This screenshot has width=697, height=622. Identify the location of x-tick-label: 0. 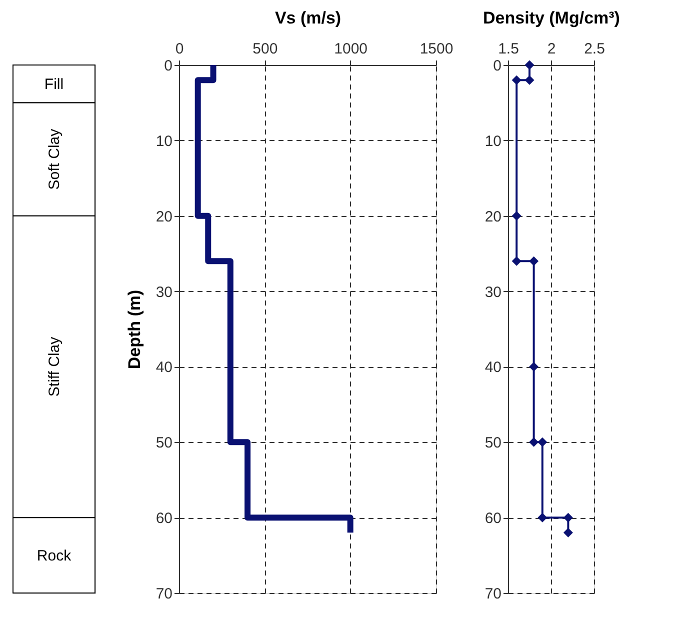
(179, 49).